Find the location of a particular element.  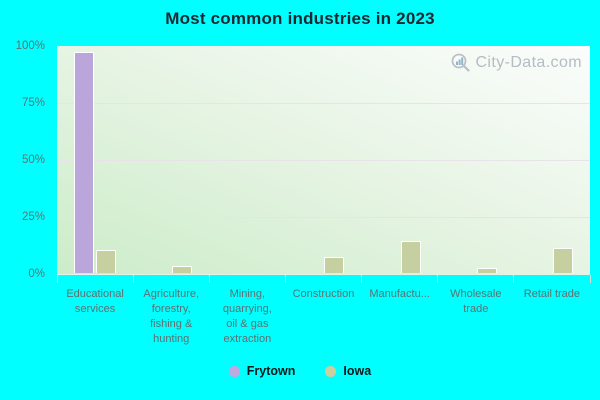

watermark: City-Data.com is located at coordinates (516, 62).